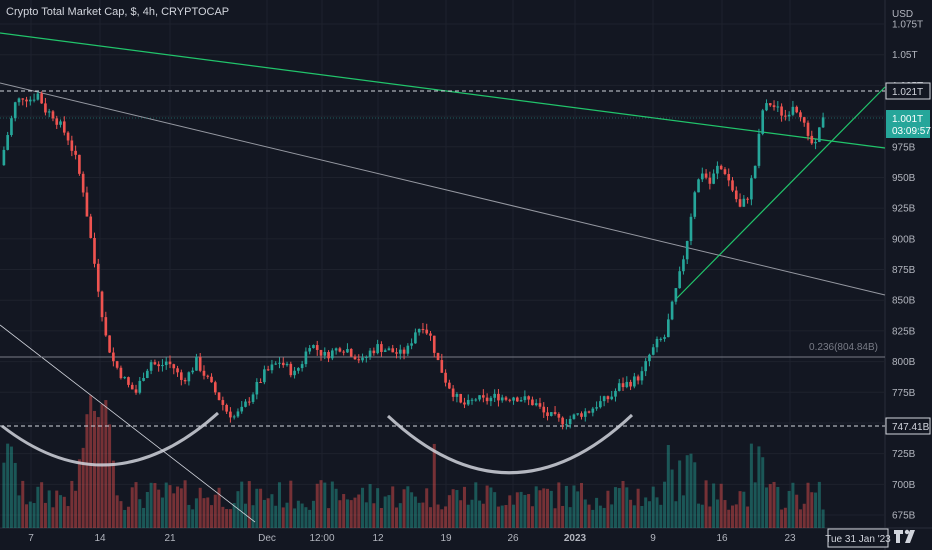  Describe the element at coordinates (267, 538) in the screenshot. I see `time-tick-label: Dec` at that location.